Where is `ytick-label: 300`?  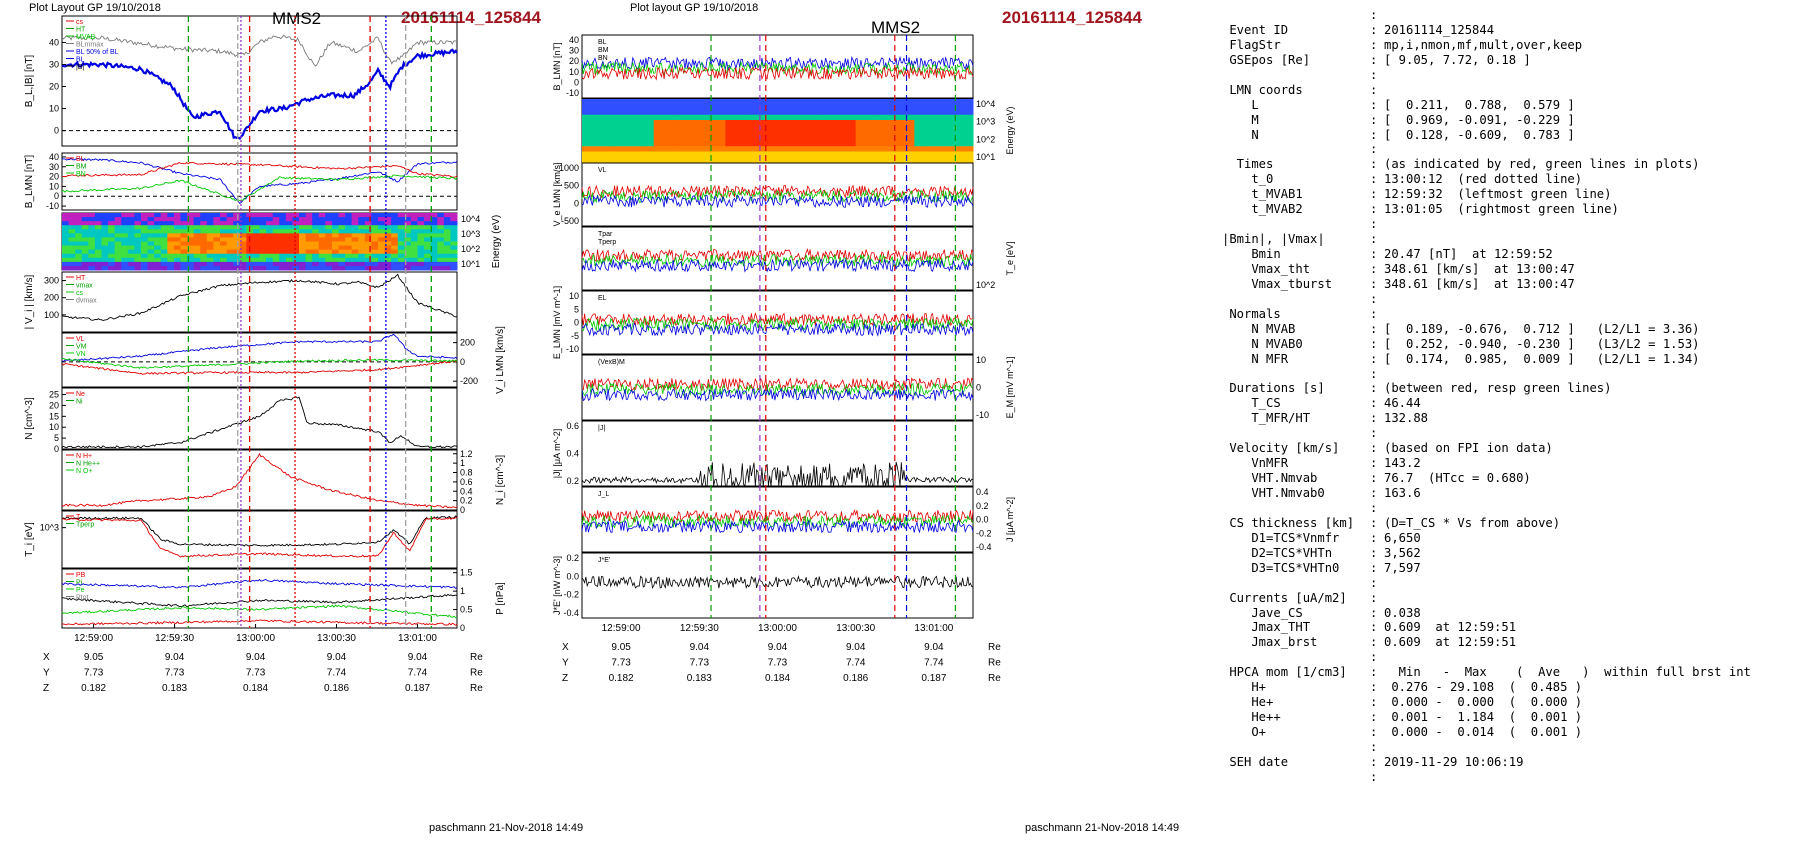 ytick-label: 300 is located at coordinates (51, 281).